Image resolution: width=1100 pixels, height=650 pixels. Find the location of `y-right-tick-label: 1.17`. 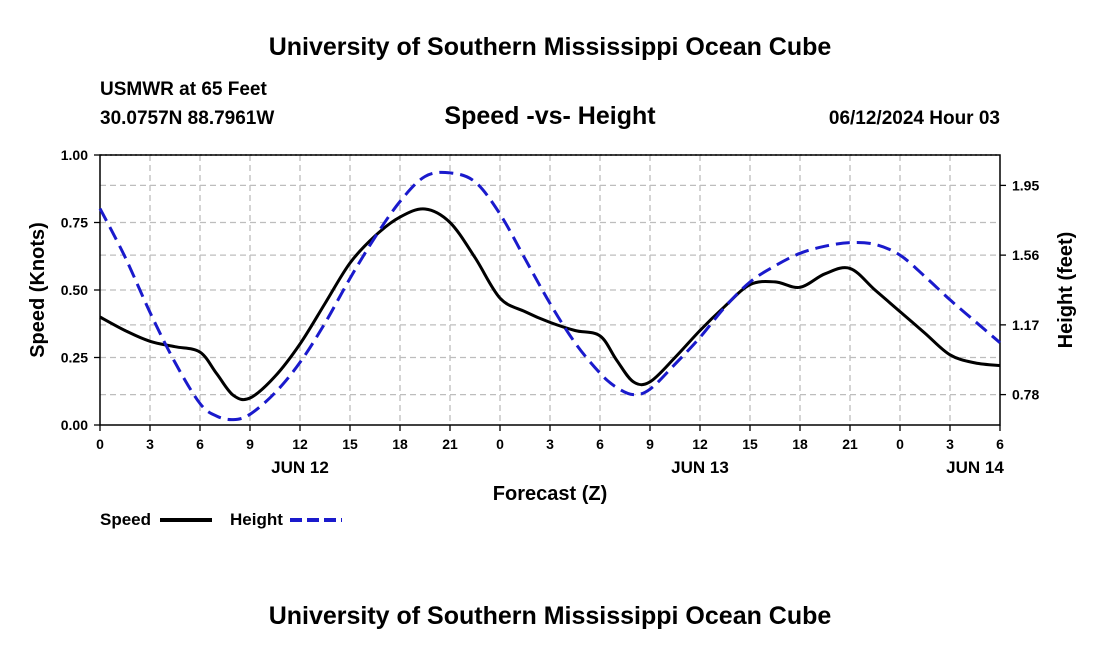

y-right-tick-label: 1.17 is located at coordinates (1025, 325).